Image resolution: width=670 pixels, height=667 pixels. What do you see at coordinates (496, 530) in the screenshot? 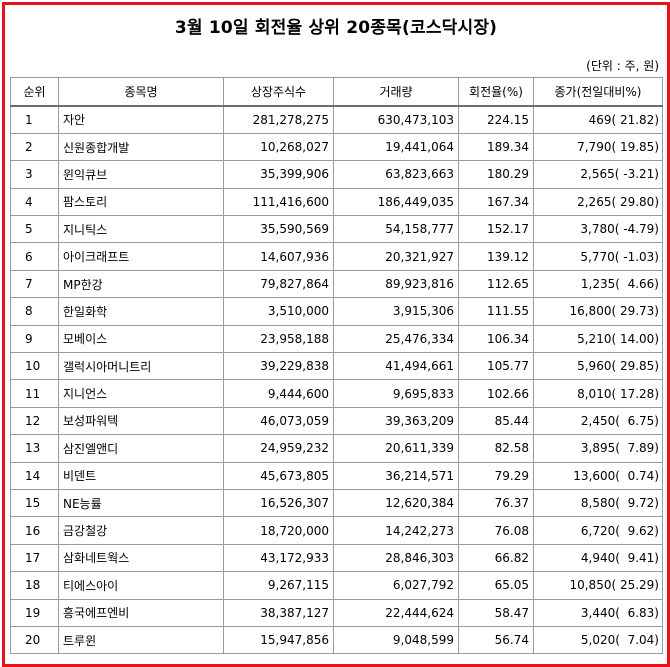
I see `cell-turnover: 76.08` at bounding box center [496, 530].